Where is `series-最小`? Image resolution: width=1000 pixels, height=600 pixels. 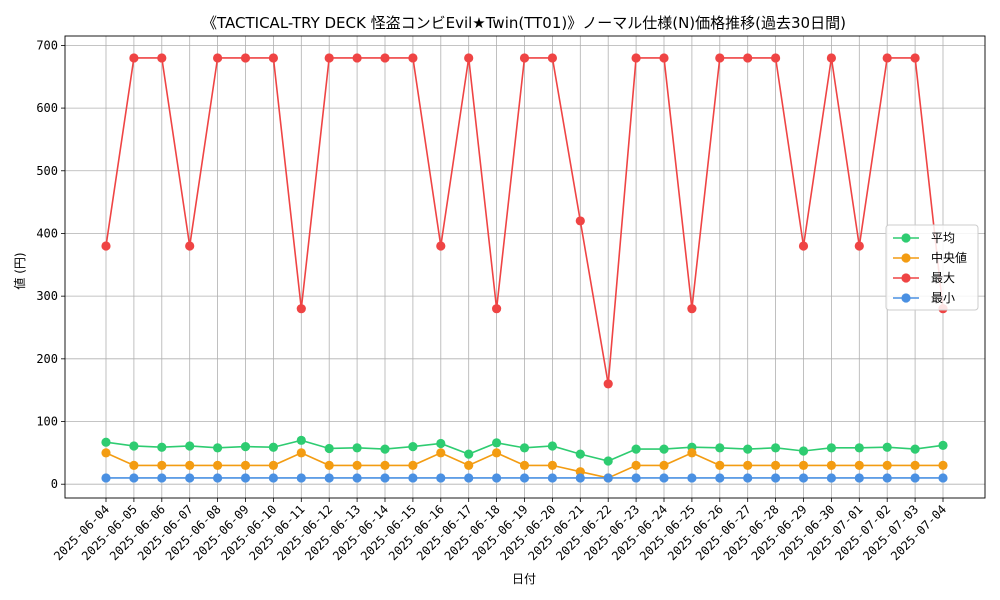 series-最小 is located at coordinates (524, 478).